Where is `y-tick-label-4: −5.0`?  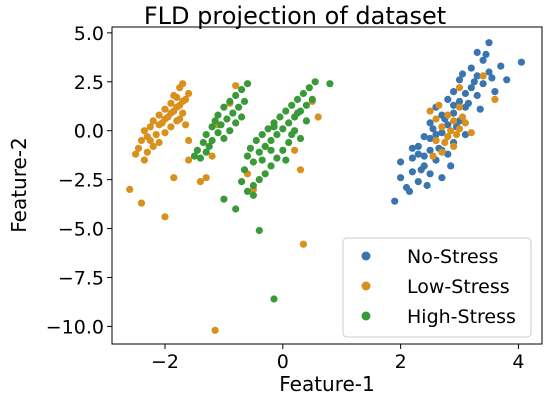 y-tick-label-4: −5.0 is located at coordinates (81, 230).